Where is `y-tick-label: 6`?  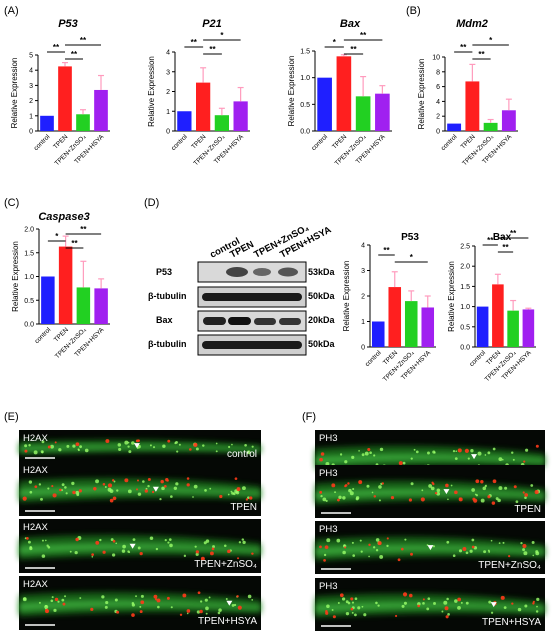 y-tick-label: 6 is located at coordinates (438, 87).